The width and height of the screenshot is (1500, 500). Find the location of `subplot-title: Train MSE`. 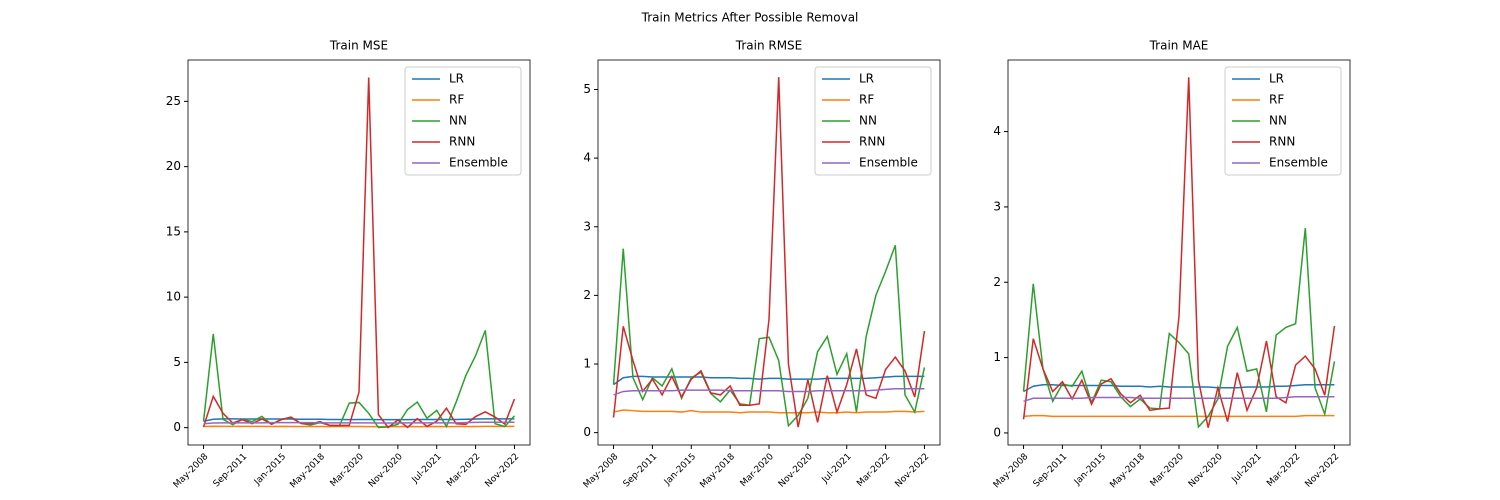

subplot-title: Train MSE is located at coordinates (358, 46).